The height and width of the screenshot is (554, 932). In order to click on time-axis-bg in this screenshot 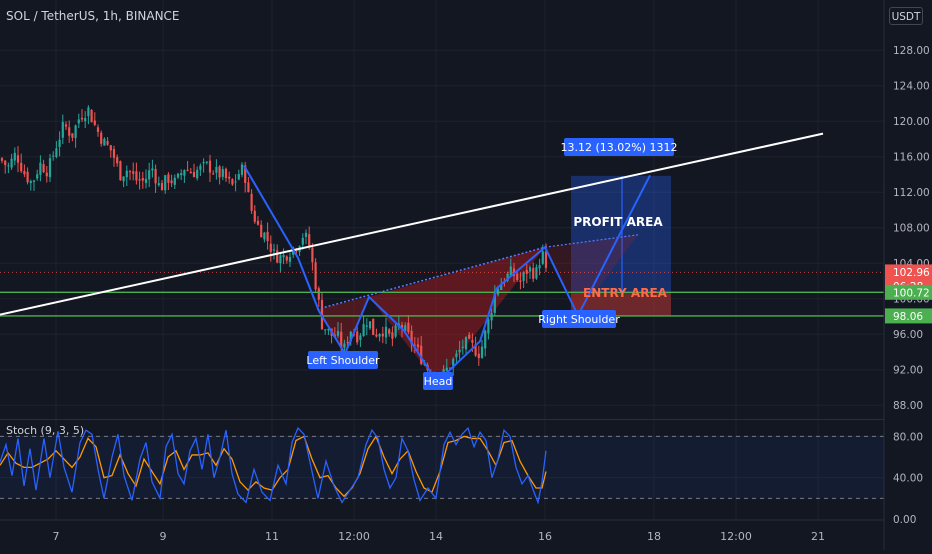, I will do `click(442, 535)`.